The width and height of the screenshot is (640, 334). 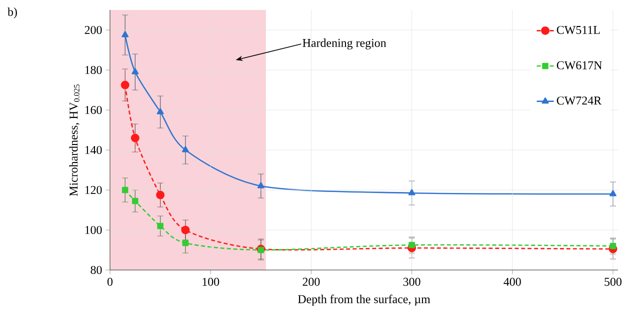 I want to click on x-tick-label: 100, so click(x=211, y=282).